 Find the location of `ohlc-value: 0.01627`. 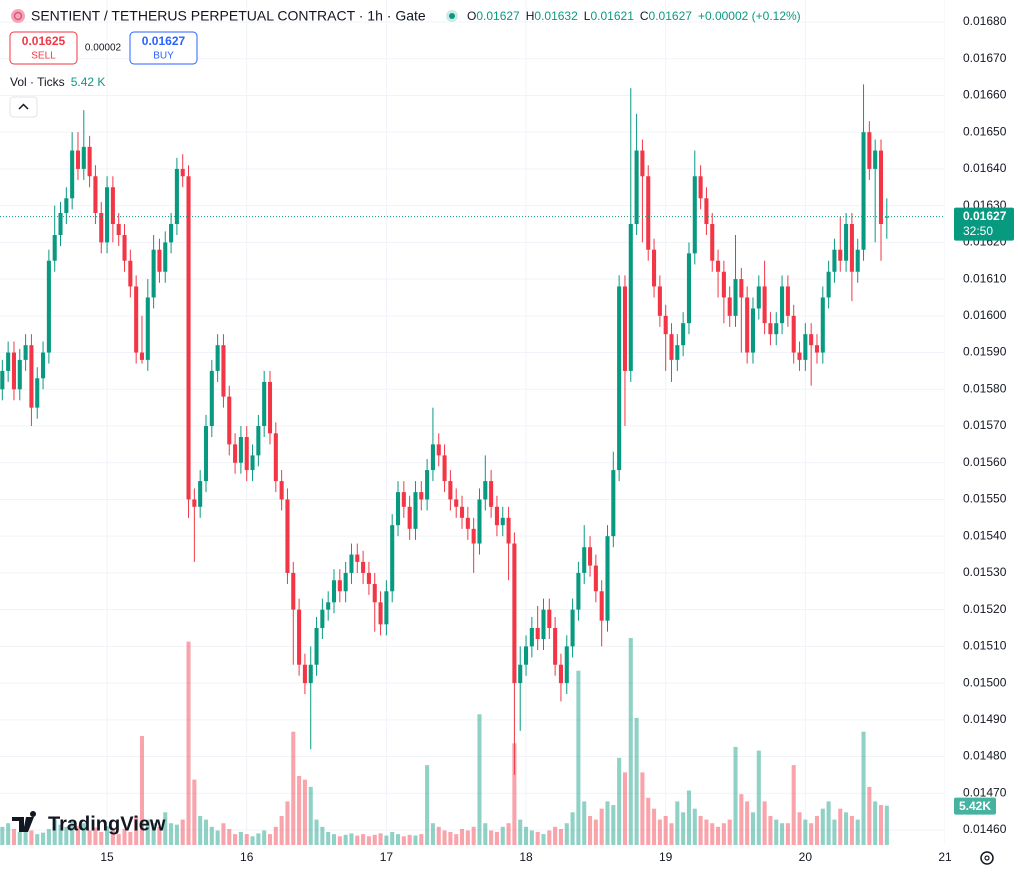

ohlc-value: 0.01627 is located at coordinates (498, 16).